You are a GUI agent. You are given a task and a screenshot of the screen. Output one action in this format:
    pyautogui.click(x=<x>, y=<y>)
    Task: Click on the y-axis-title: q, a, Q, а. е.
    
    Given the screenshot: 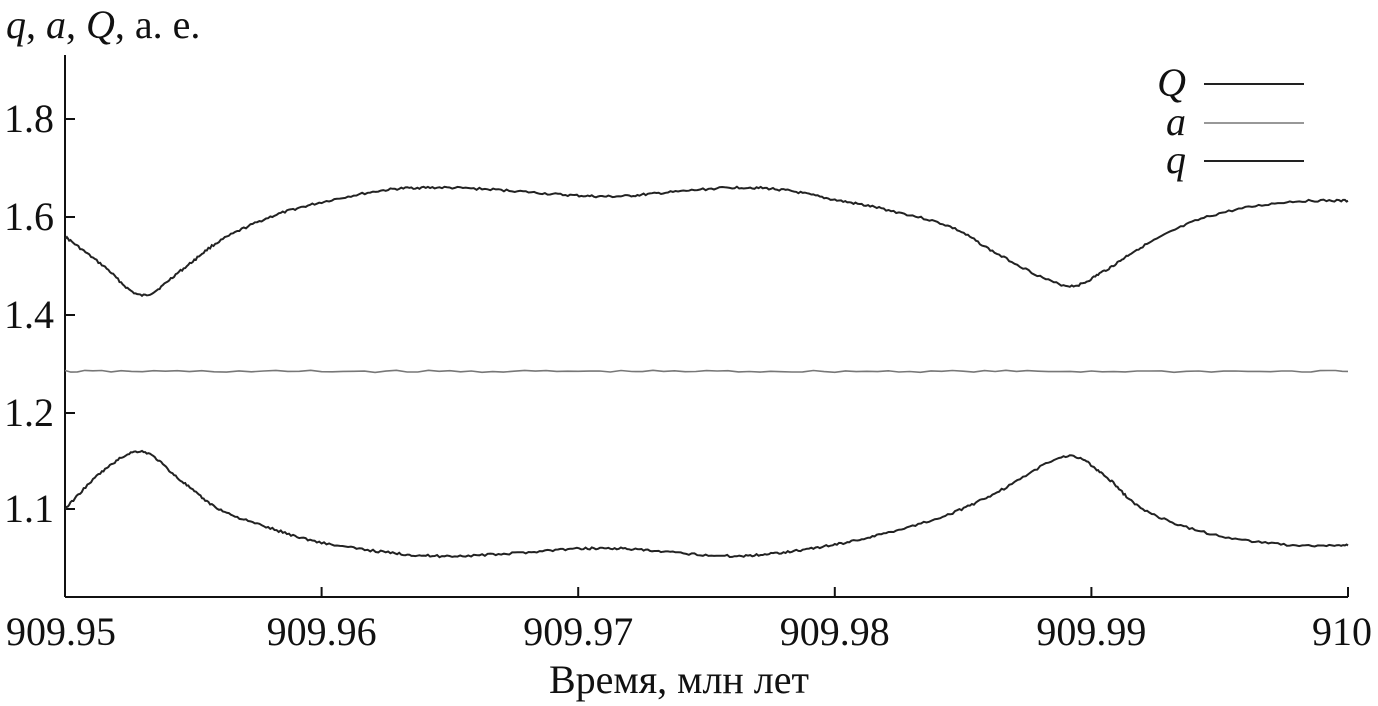 What is the action you would take?
    pyautogui.click(x=103, y=24)
    